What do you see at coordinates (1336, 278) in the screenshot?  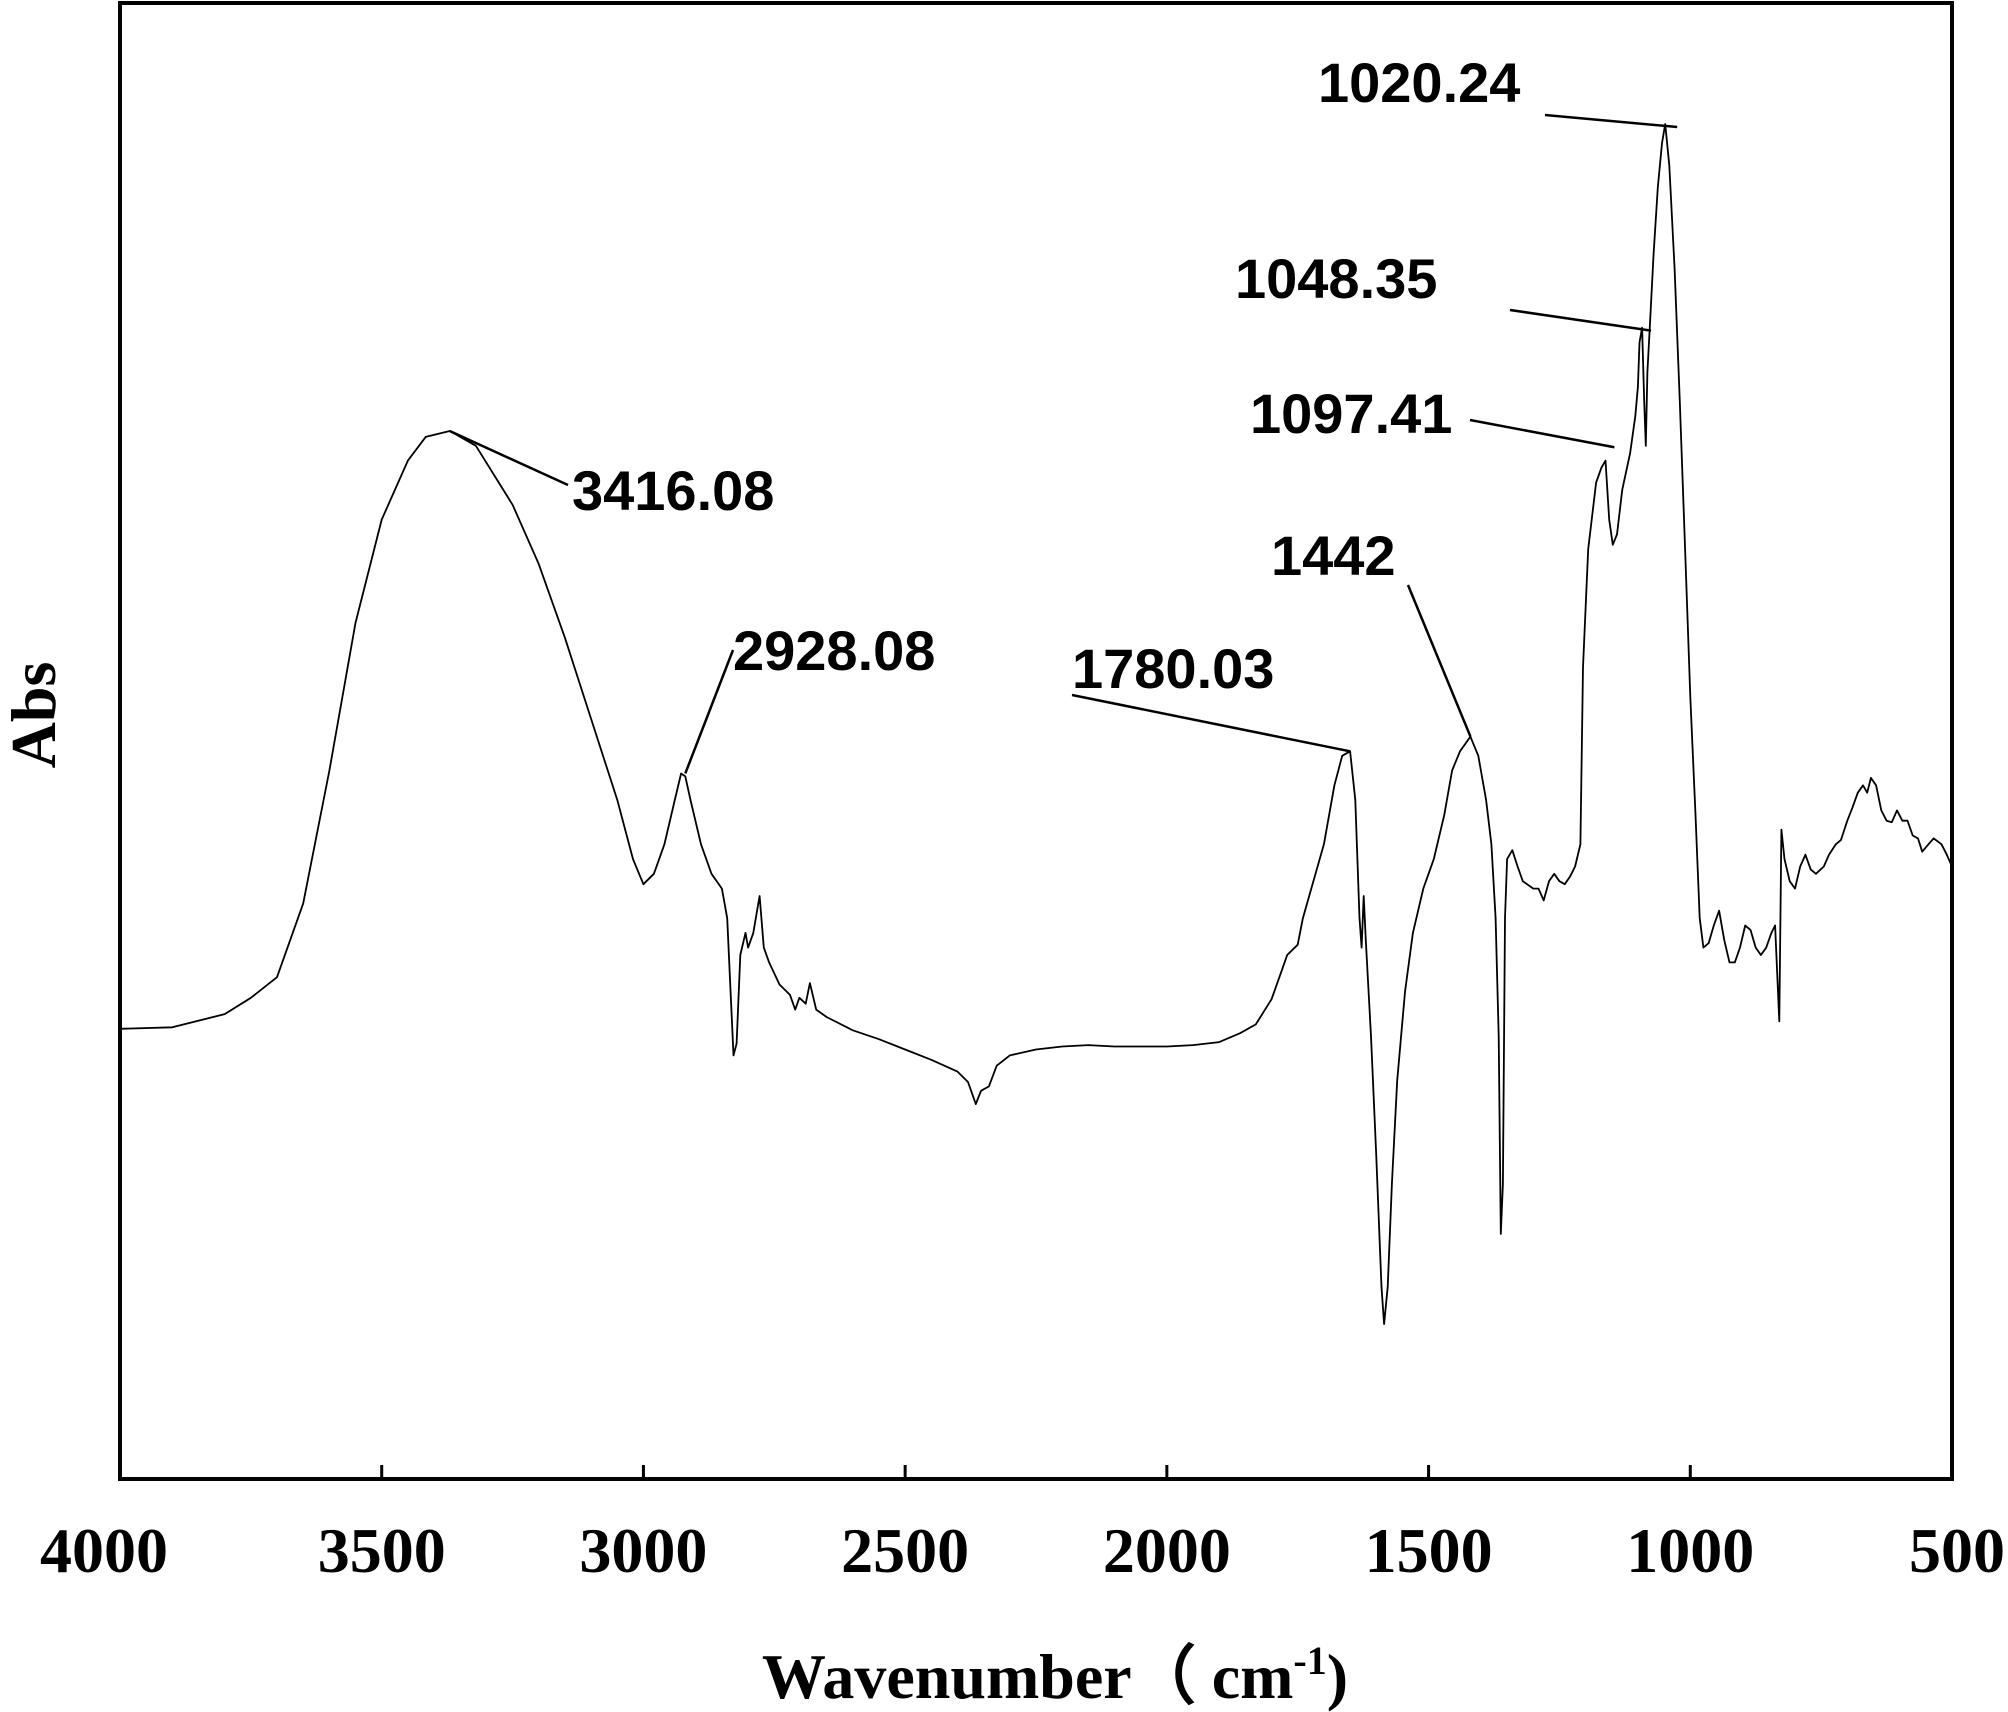 I see `annotation-label: 1048.35` at bounding box center [1336, 278].